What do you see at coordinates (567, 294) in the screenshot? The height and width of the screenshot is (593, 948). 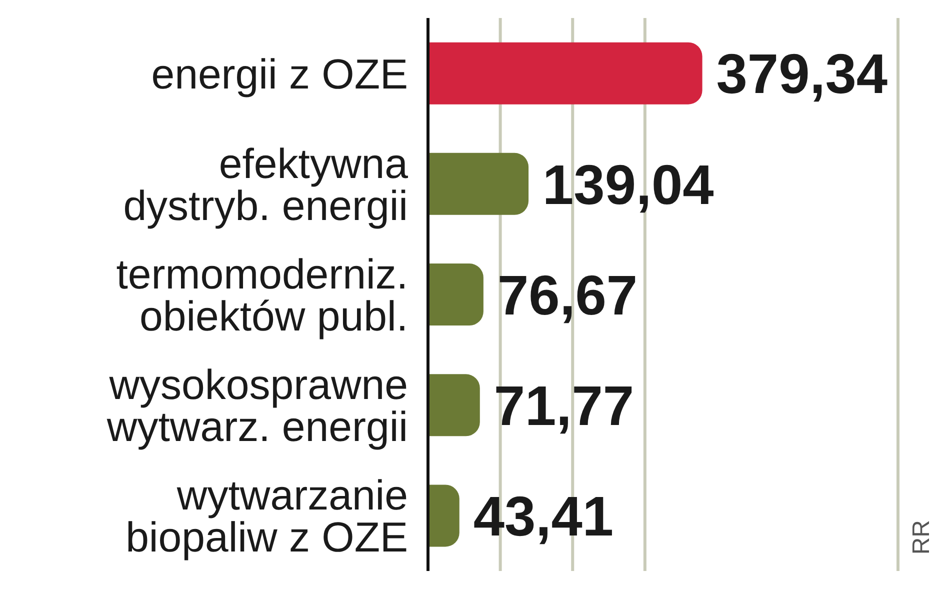 I see `data-label: 76,67` at bounding box center [567, 294].